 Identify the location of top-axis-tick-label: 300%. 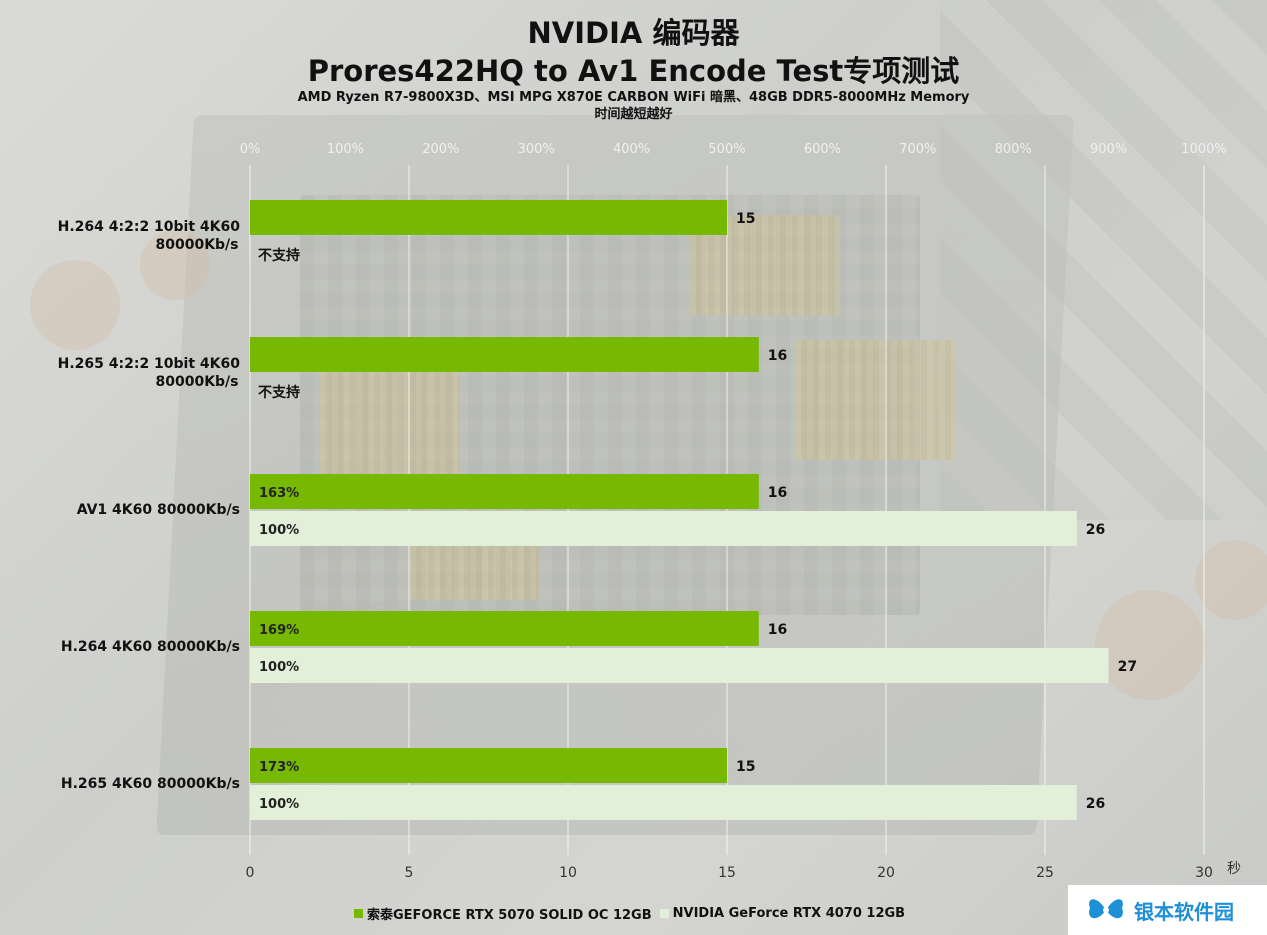
(536, 149).